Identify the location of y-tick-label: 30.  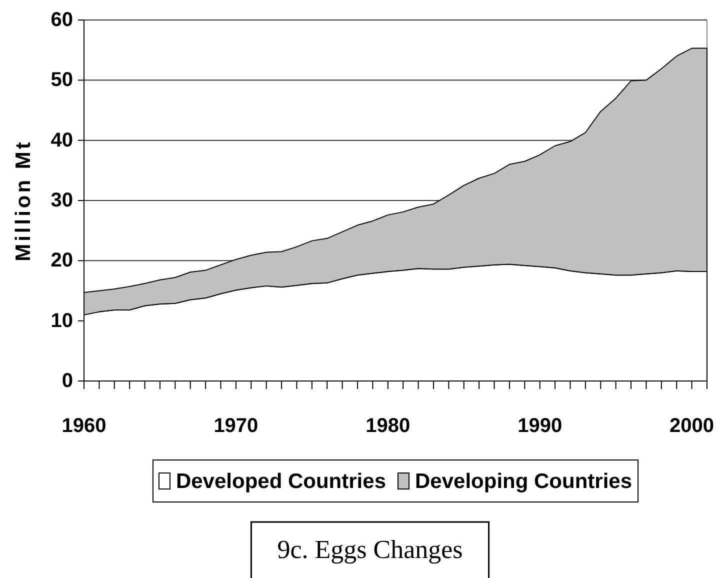
(61, 201).